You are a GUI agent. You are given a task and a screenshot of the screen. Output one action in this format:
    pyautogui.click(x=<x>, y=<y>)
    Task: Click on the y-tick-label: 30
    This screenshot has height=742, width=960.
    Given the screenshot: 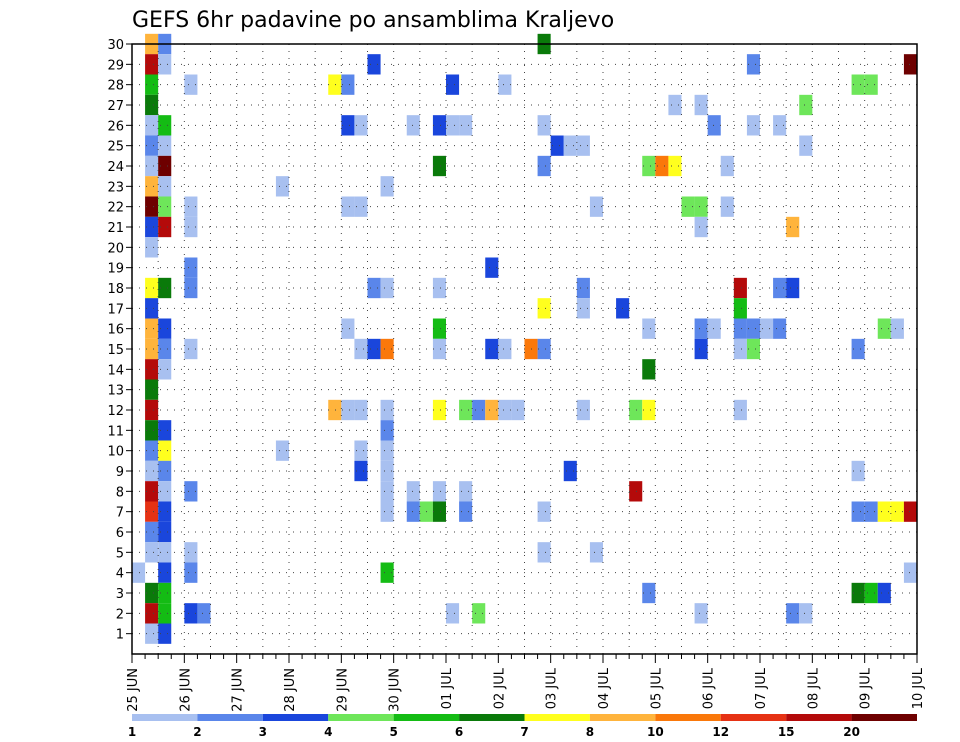 What is the action you would take?
    pyautogui.click(x=115, y=45)
    